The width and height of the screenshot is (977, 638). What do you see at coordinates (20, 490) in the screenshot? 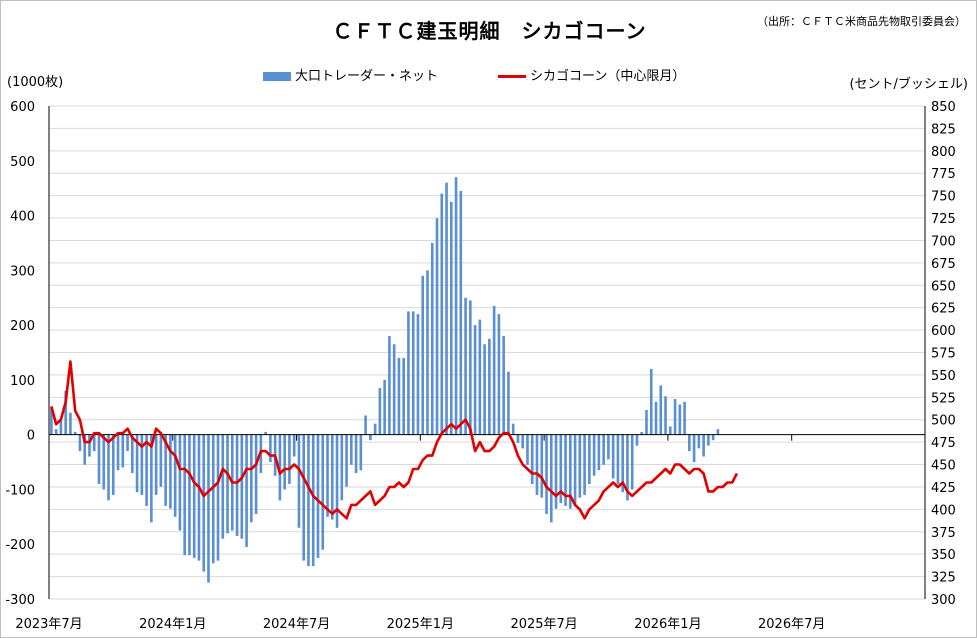
I see `left-tick-label: -100` at bounding box center [20, 490].